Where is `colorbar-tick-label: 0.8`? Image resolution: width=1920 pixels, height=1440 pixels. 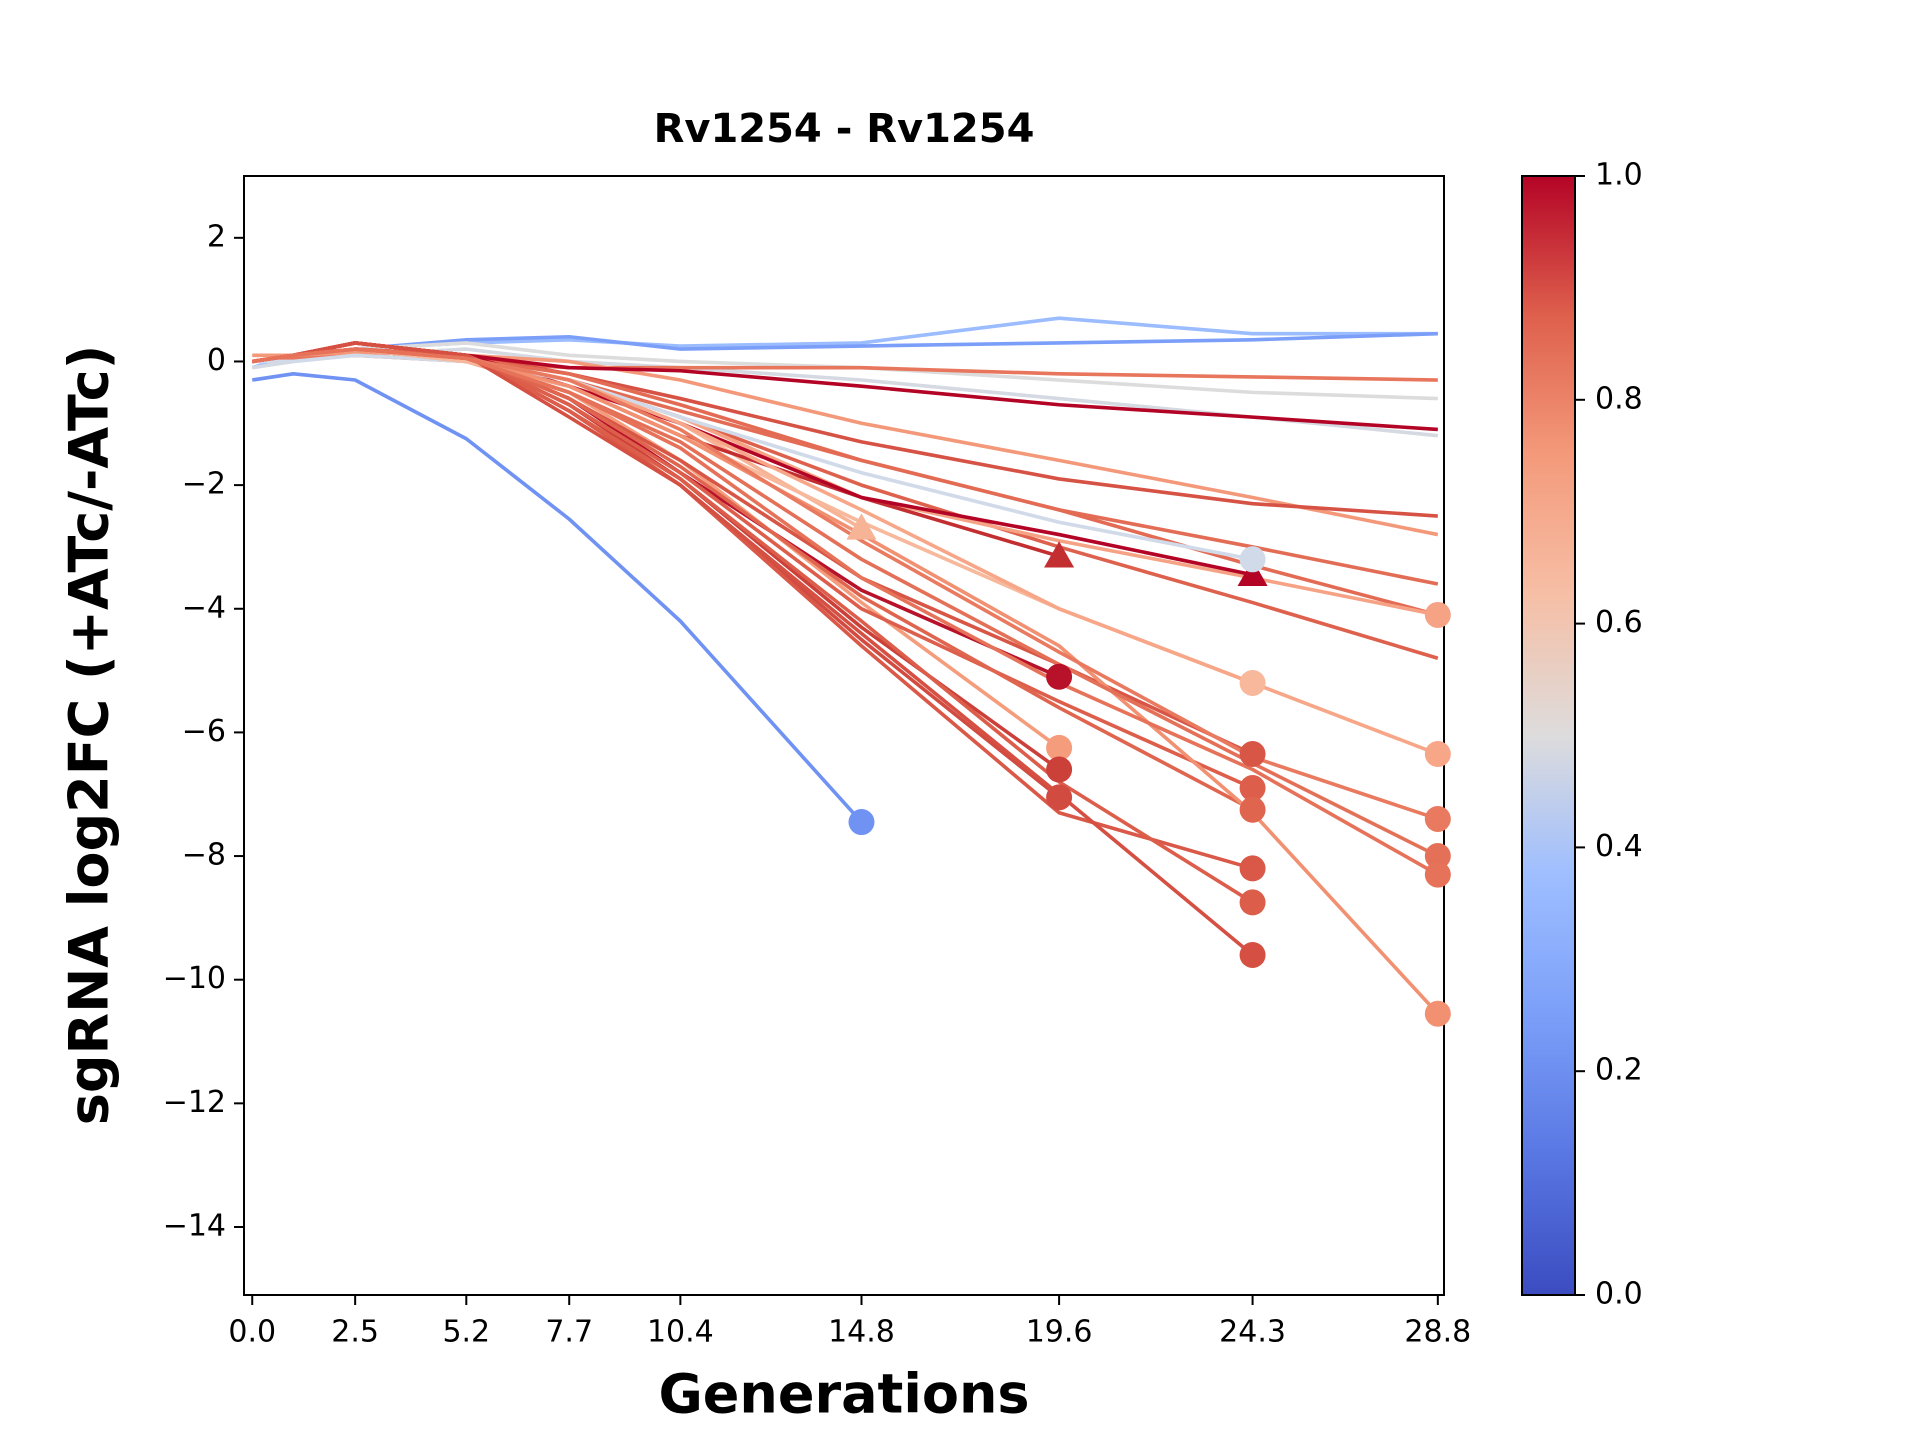 colorbar-tick-label: 0.8 is located at coordinates (1619, 398).